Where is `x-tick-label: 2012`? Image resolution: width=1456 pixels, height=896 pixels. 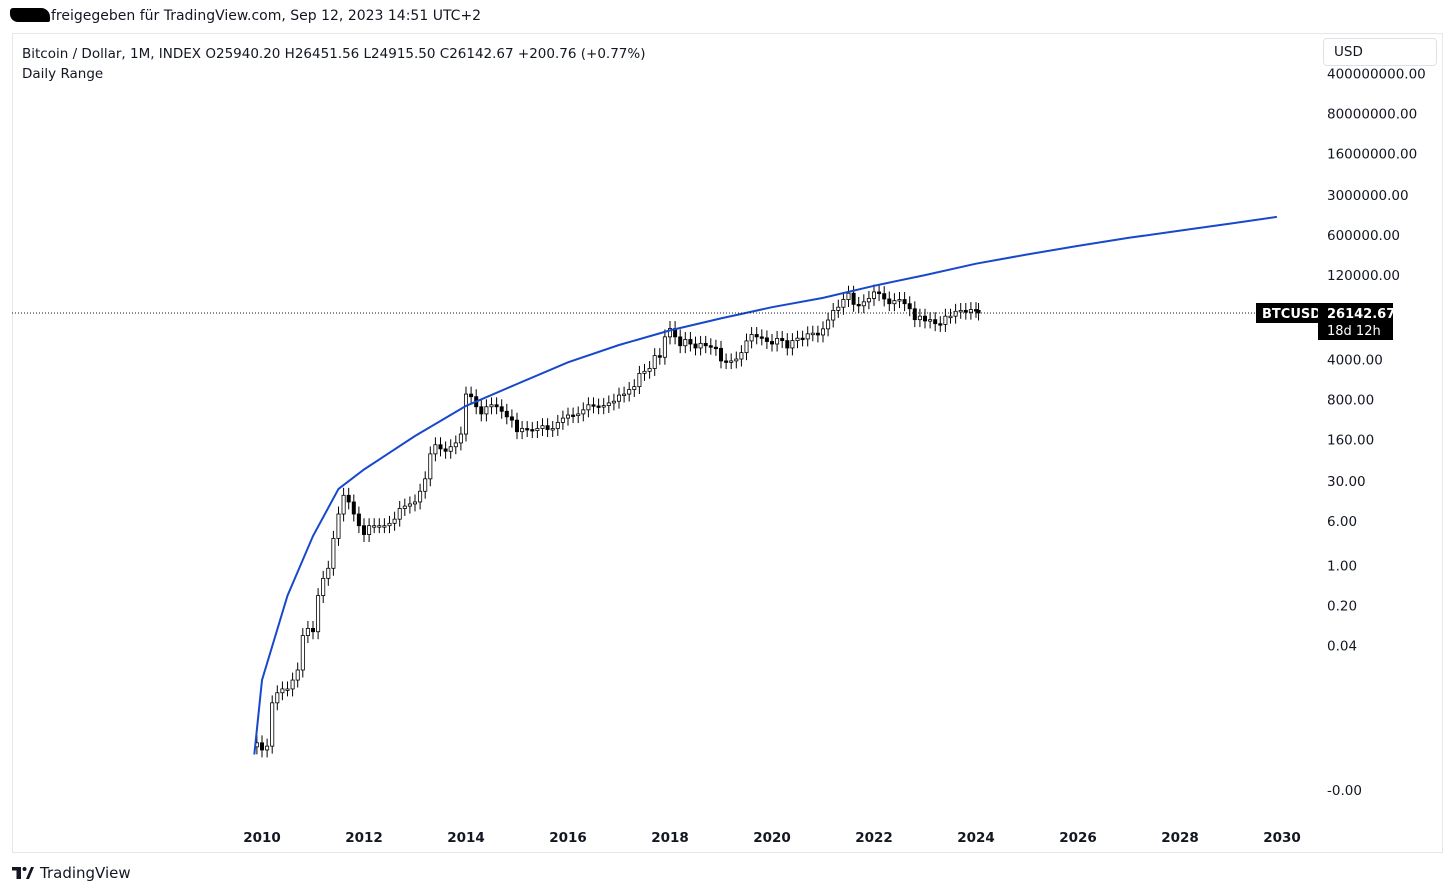
x-tick-label: 2012 is located at coordinates (364, 838).